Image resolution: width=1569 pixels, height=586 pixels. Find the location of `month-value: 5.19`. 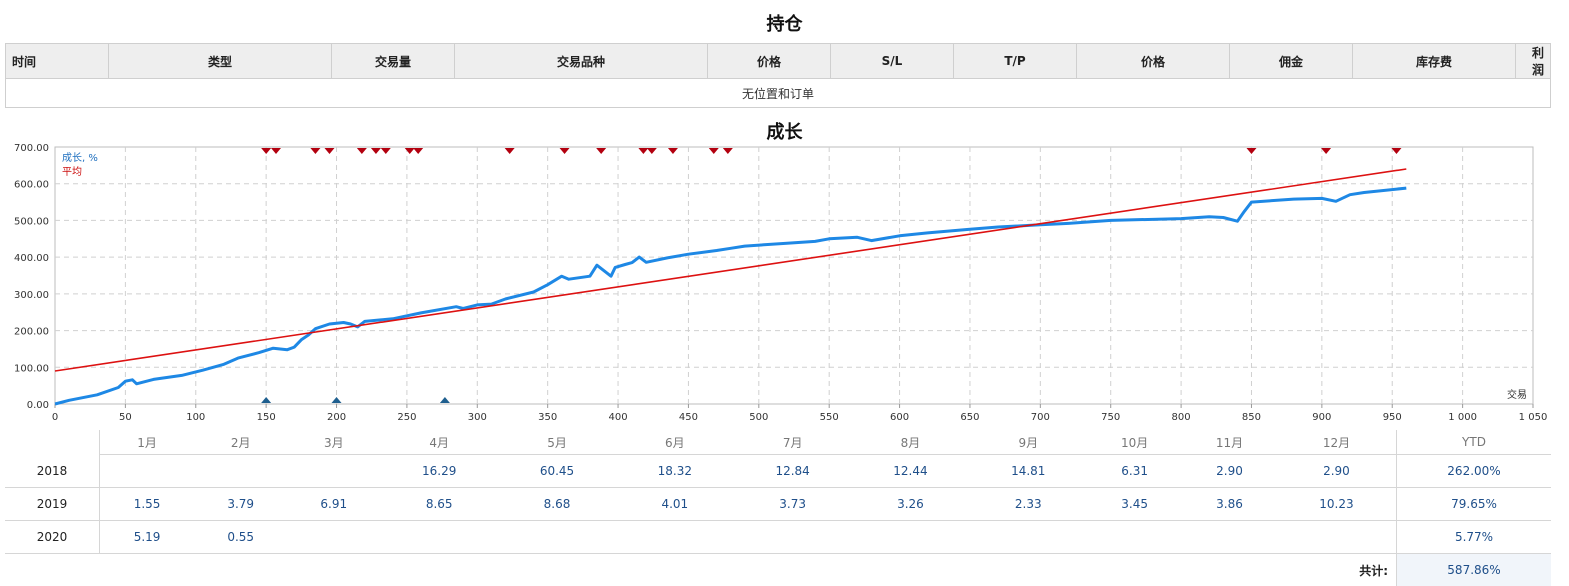

month-value: 5.19 is located at coordinates (147, 537).